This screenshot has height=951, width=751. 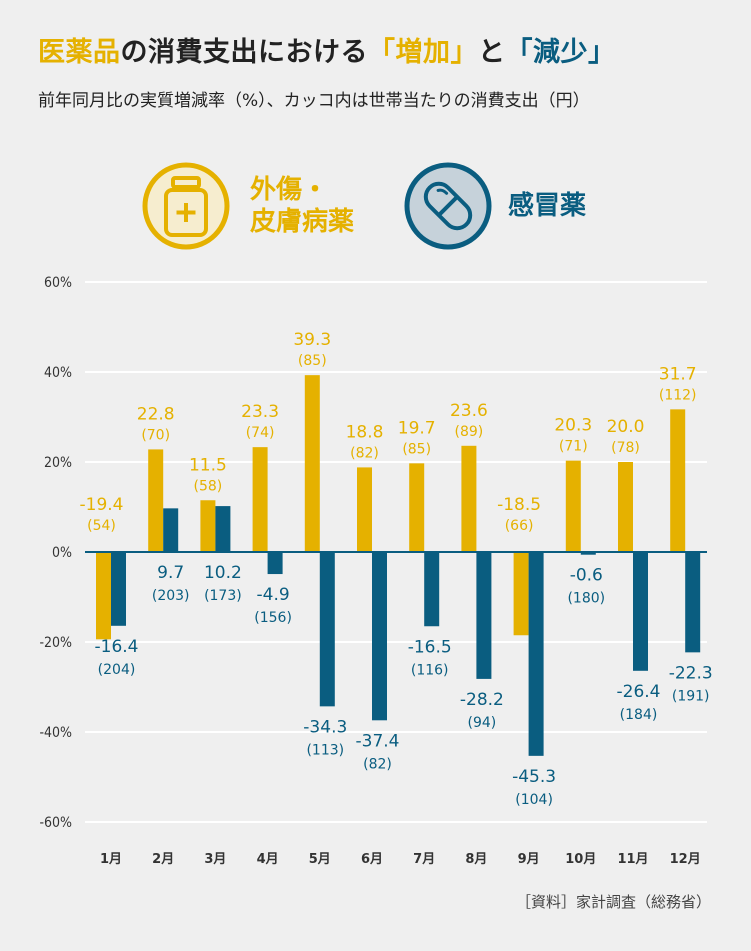 I want to click on skin-medicine-amount-label: (89), so click(x=469, y=432).